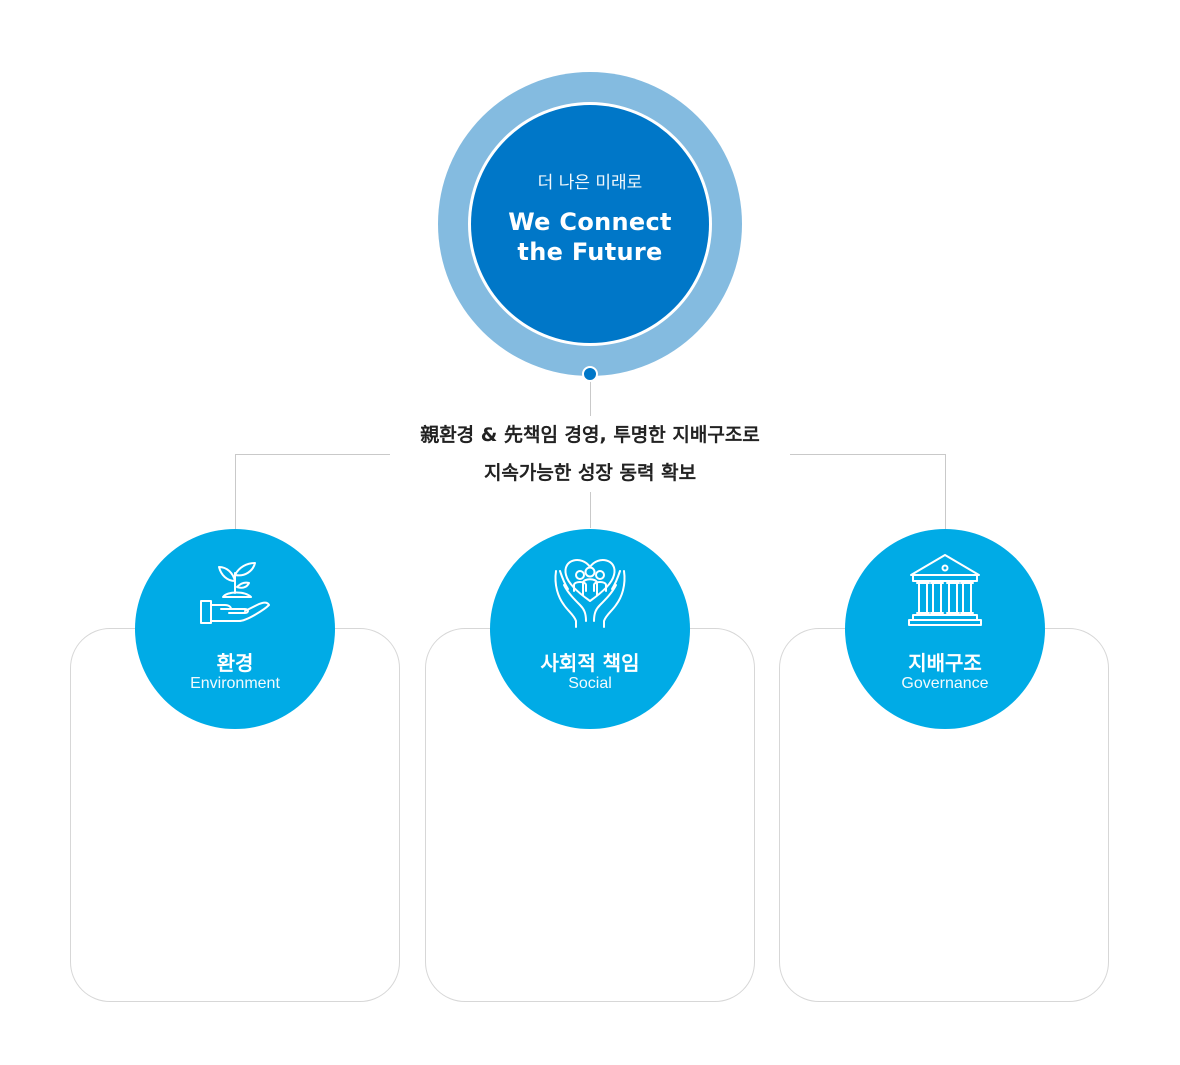 This screenshot has height=1065, width=1180. What do you see at coordinates (945, 683) in the screenshot?
I see `pillar-subtitle: Governance` at bounding box center [945, 683].